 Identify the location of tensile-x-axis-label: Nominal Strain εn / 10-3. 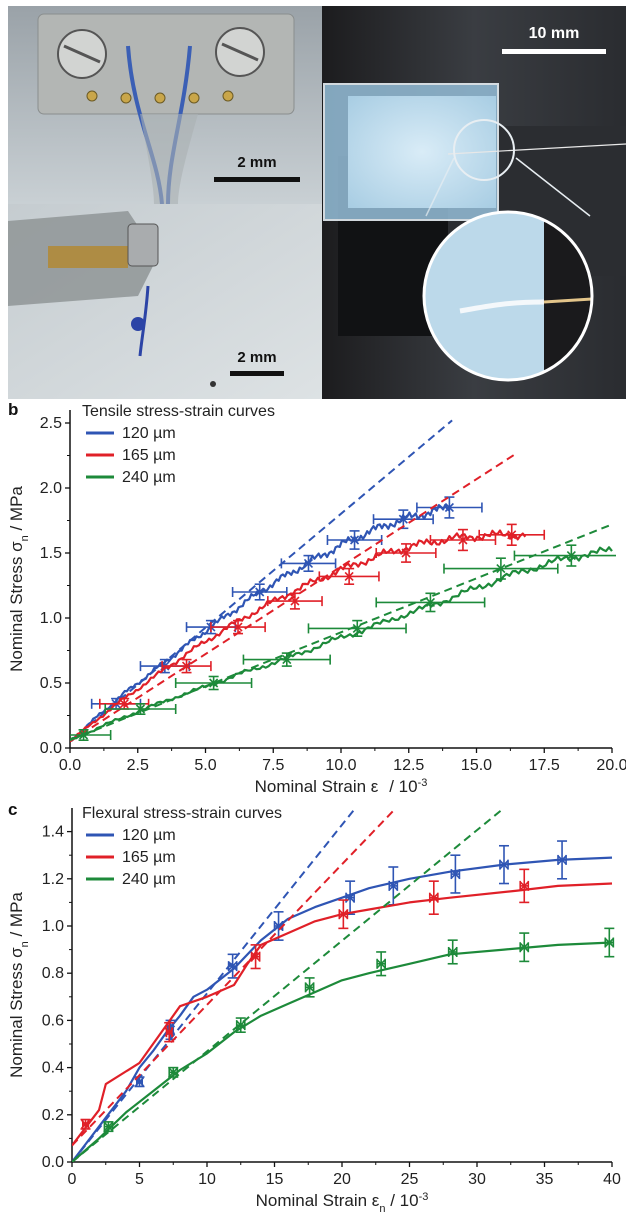
(341, 784).